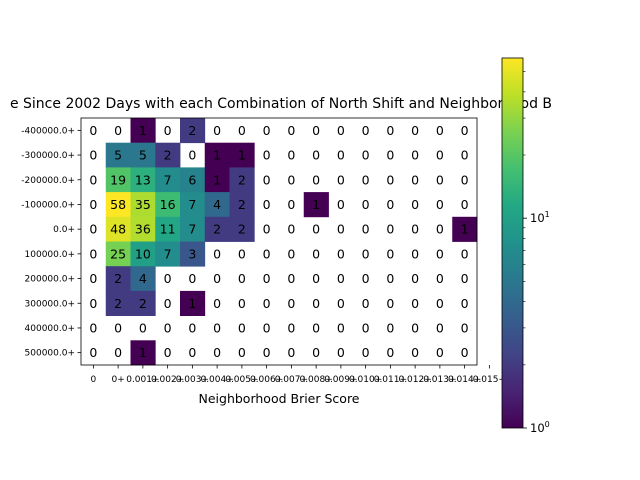 This screenshot has width=640, height=480. I want to click on y-tick-label: 200000.0+, so click(50, 280).